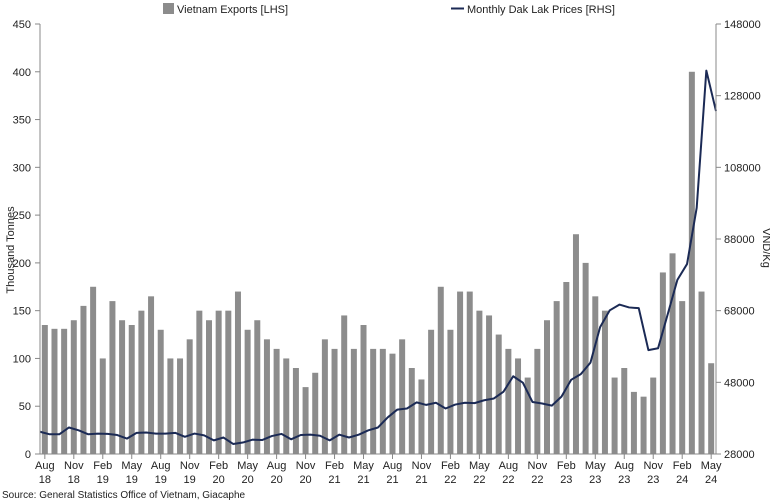 The height and width of the screenshot is (503, 770). I want to click on left-y-tick-label: 450, so click(22, 25).